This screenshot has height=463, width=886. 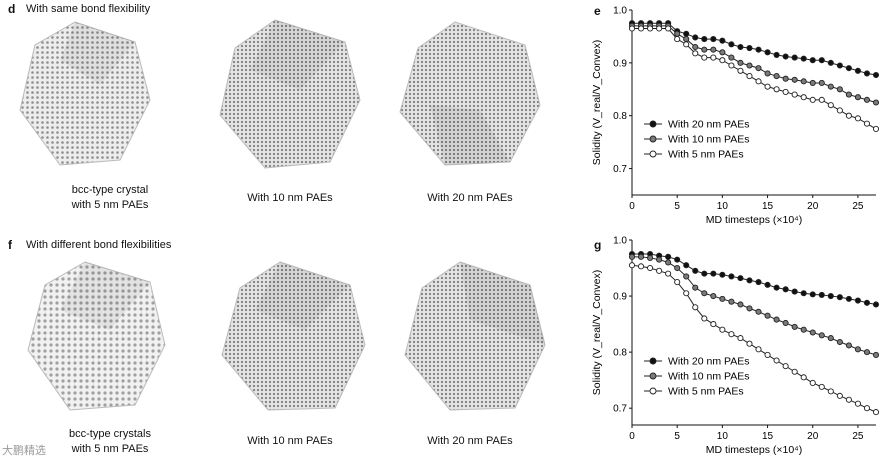 I want to click on x-axis-label: MD timesteps (×10⁴), so click(x=754, y=220).